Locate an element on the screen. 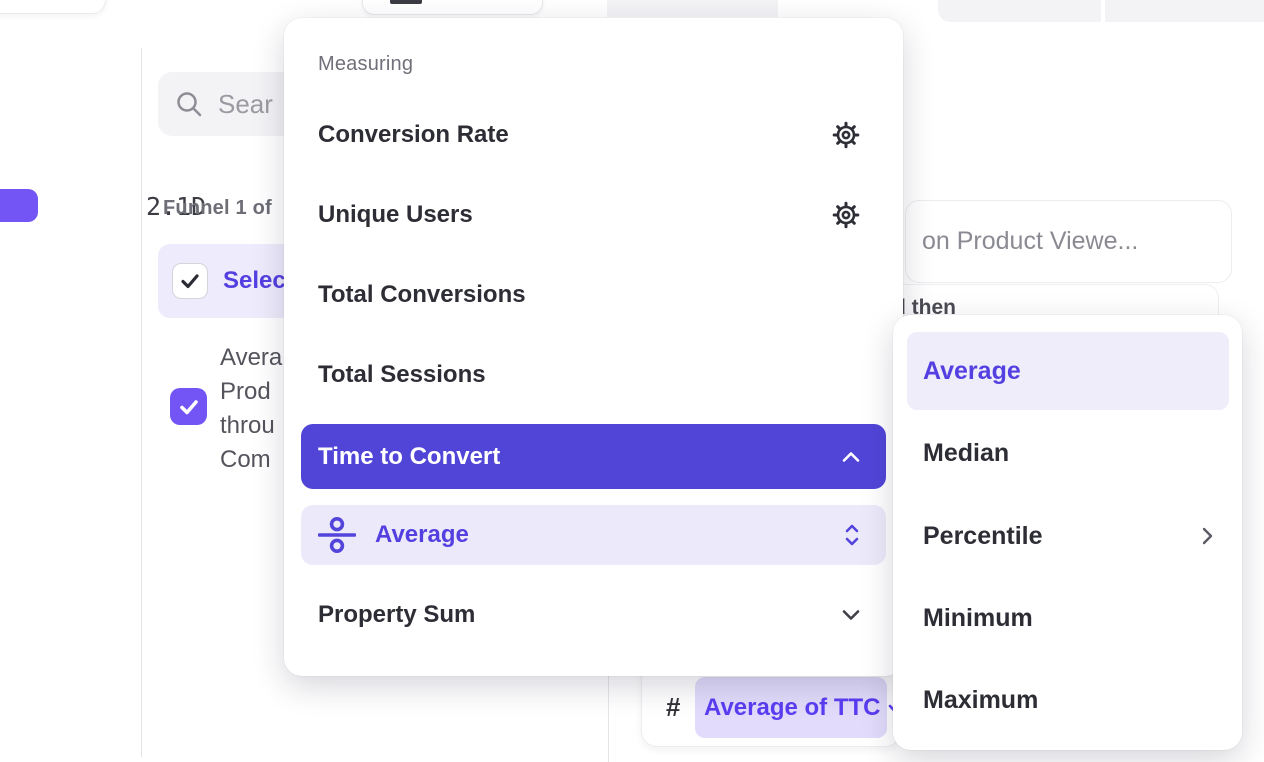  menu-item-label: Total Sessions is located at coordinates (402, 374).